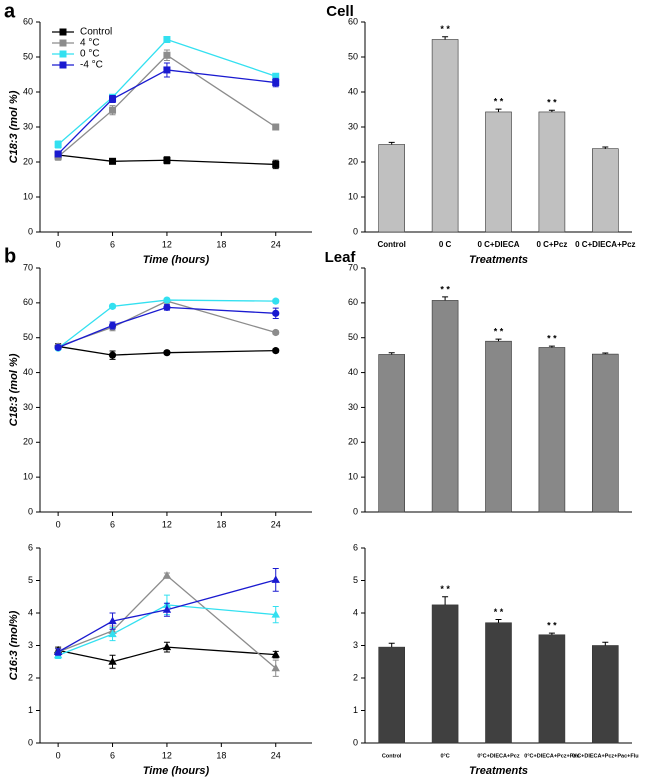  I want to click on x-tick-label: 0 C+DIECA, so click(498, 244).